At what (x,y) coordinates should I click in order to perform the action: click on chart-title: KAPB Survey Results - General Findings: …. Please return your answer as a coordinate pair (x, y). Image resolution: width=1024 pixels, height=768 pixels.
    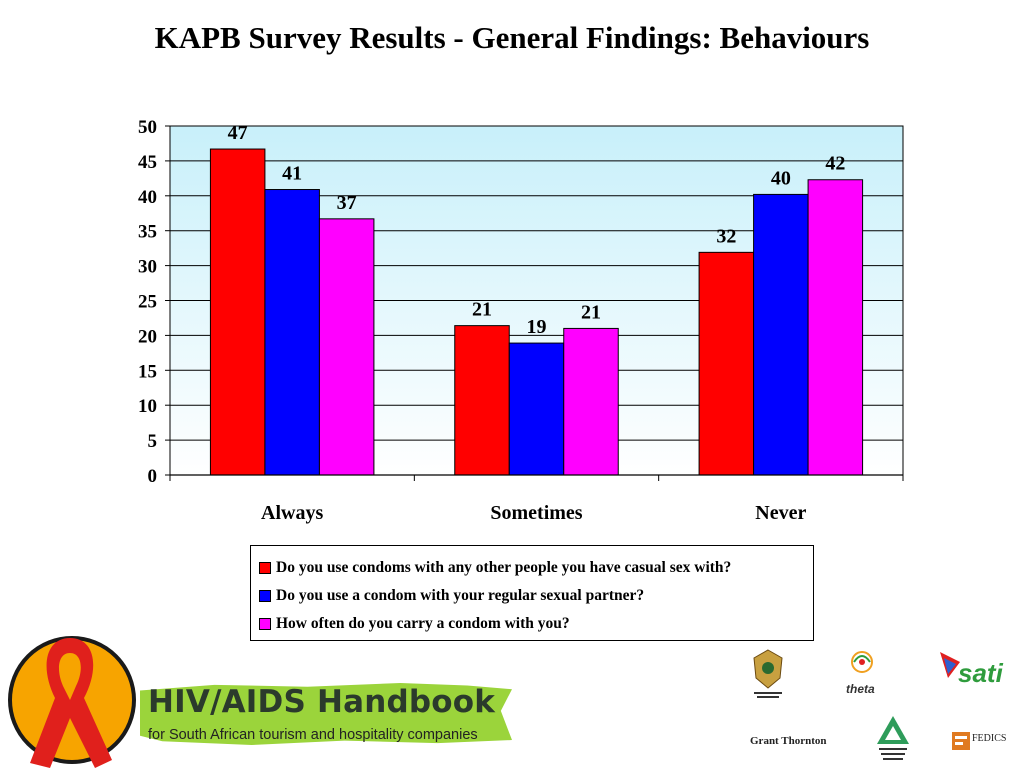
    Looking at the image, I should click on (512, 37).